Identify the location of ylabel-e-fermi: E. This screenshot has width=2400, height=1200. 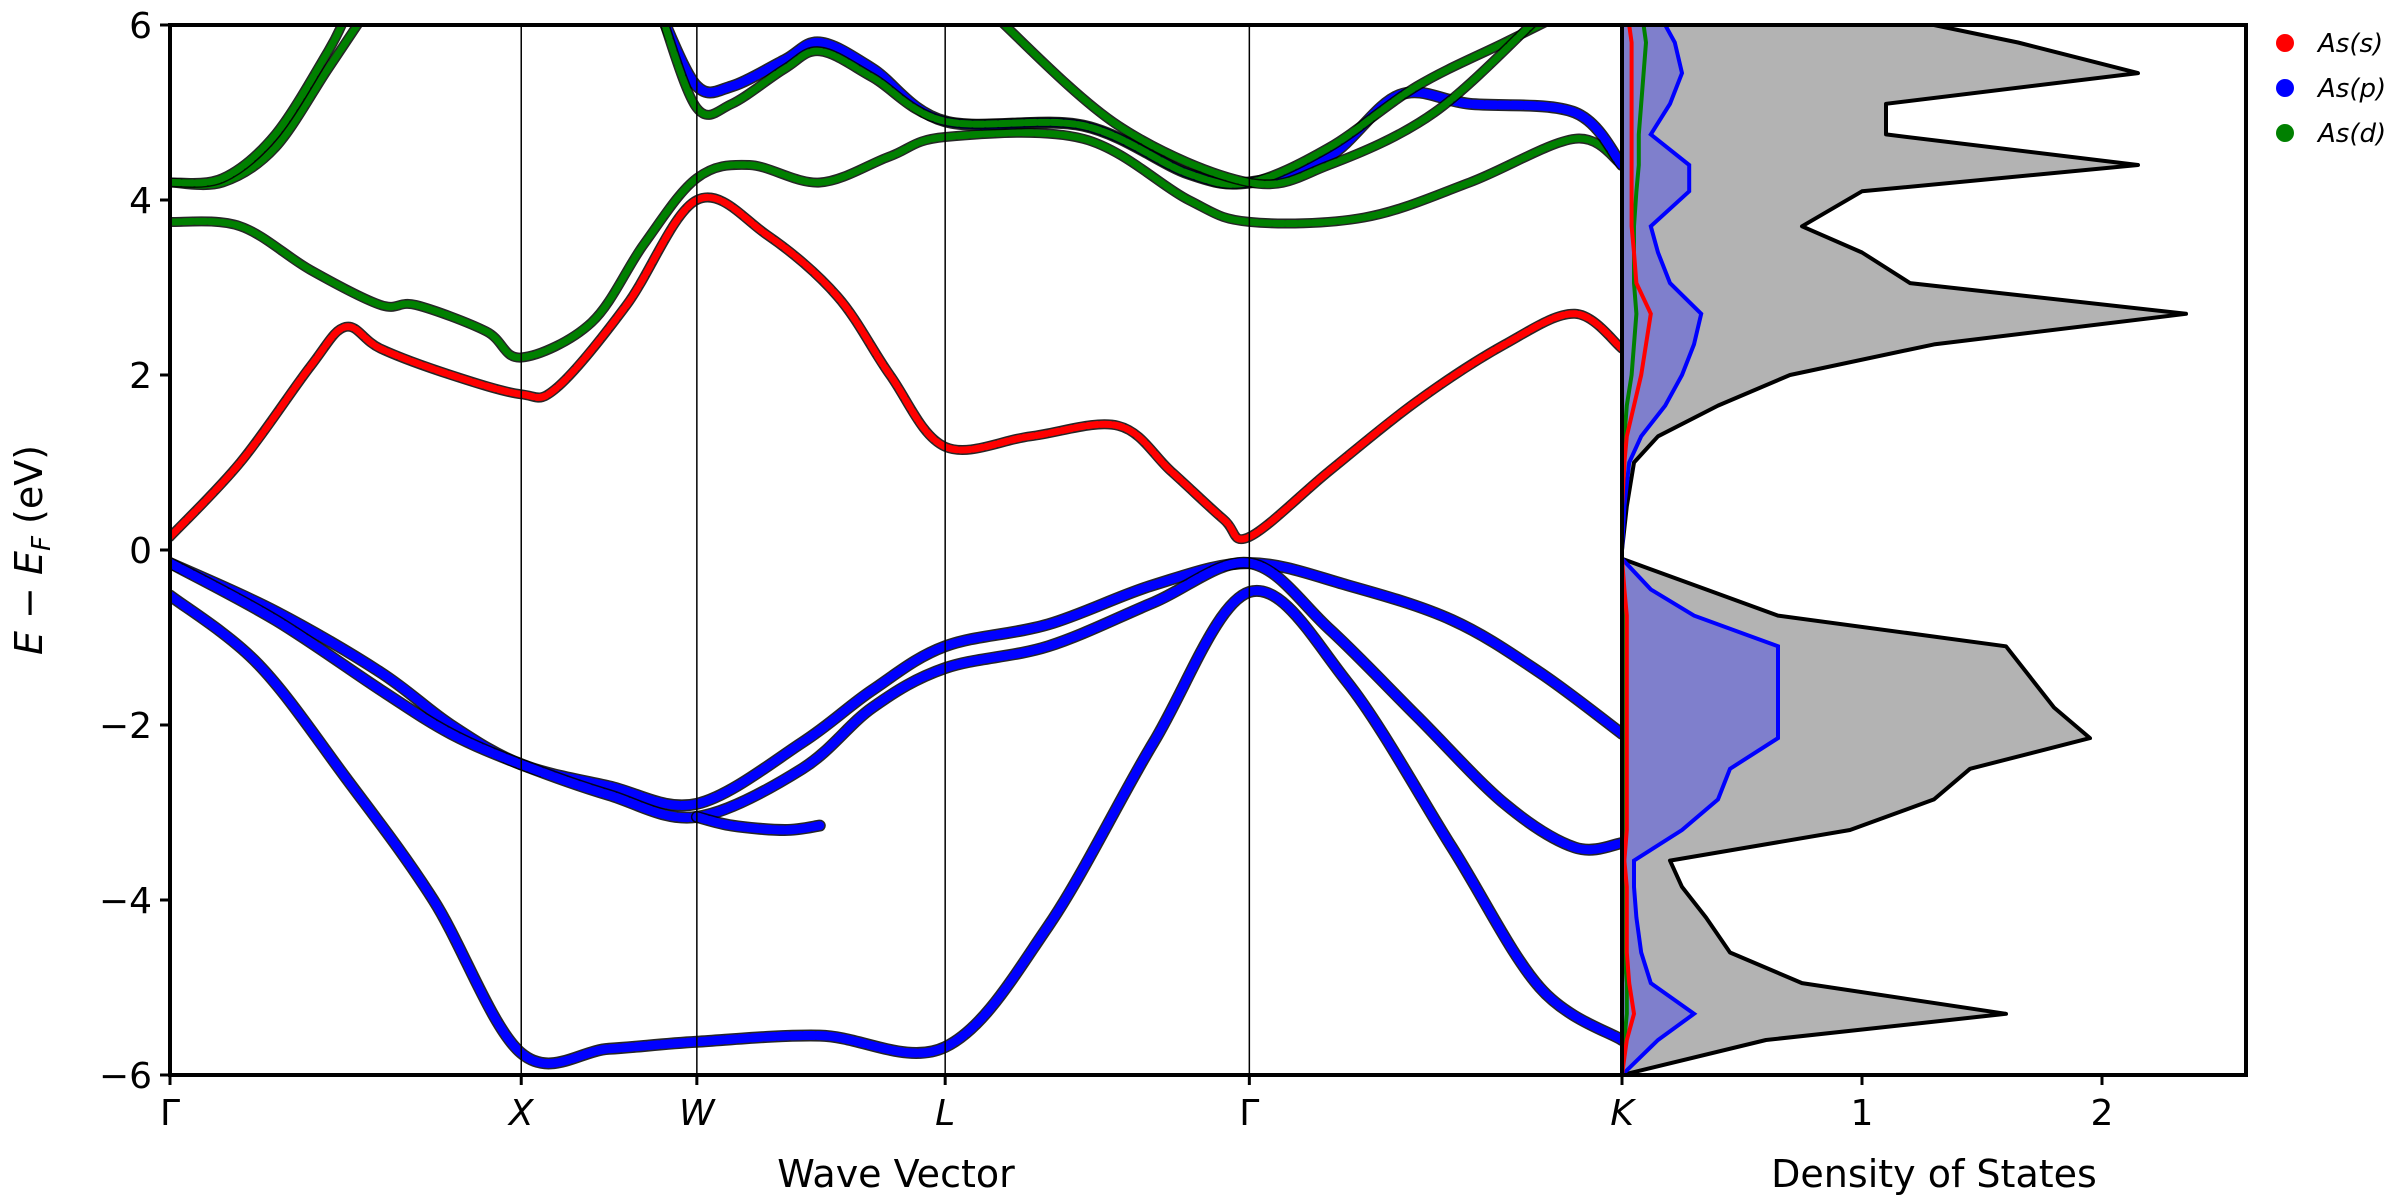
(29, 563).